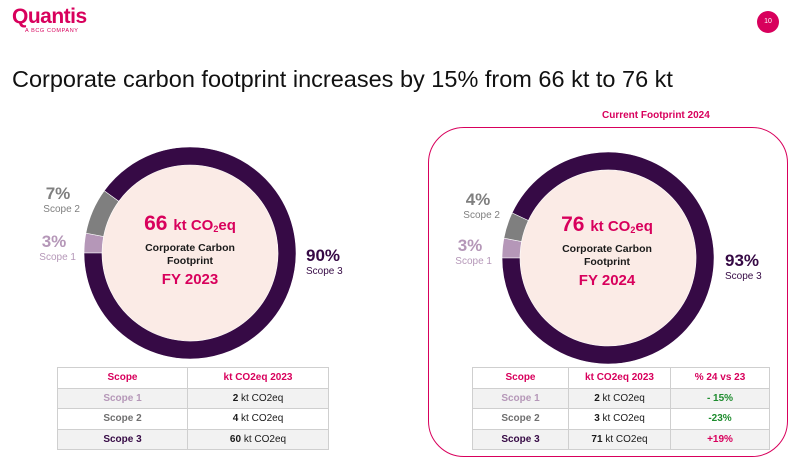 This screenshot has height=466, width=803. What do you see at coordinates (520, 439) in the screenshot?
I see `table-2024-scope3: Scope 3` at bounding box center [520, 439].